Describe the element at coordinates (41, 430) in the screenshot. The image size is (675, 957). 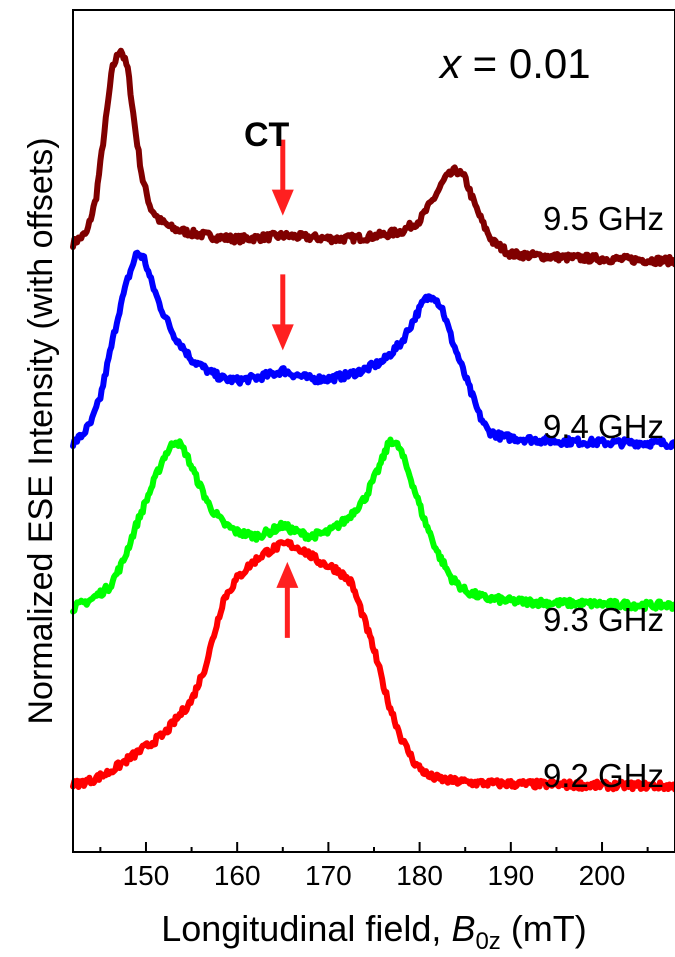
I see `y-axis-label: Normalized ESE Intensity (with offsets)` at that location.